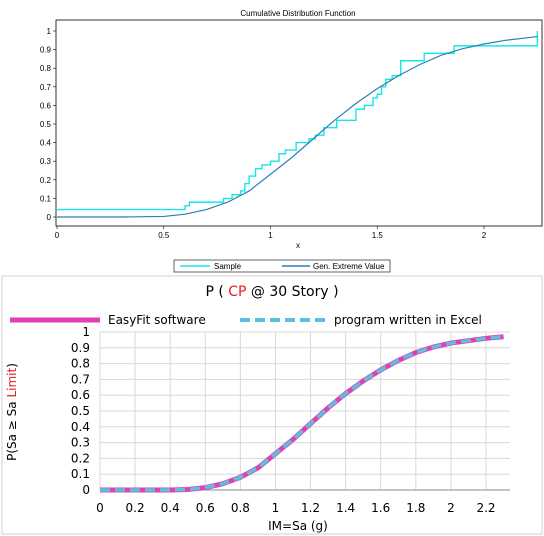  Describe the element at coordinates (80, 379) in the screenshot. I see `fragility-y-tick-label: 0.7` at that location.